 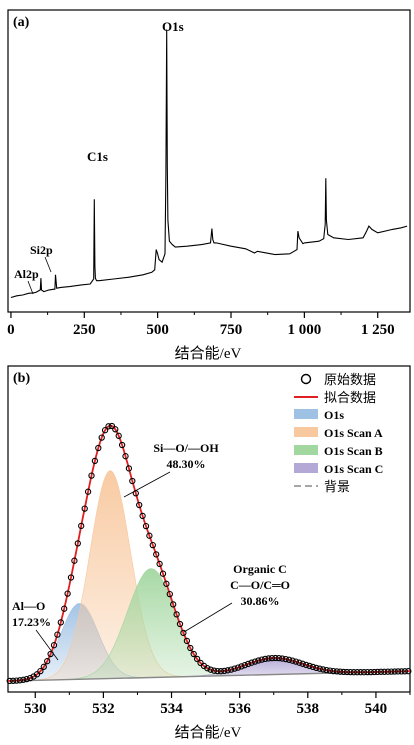 What do you see at coordinates (47, 645) in the screenshot?
I see `al-o-pointer` at bounding box center [47, 645].